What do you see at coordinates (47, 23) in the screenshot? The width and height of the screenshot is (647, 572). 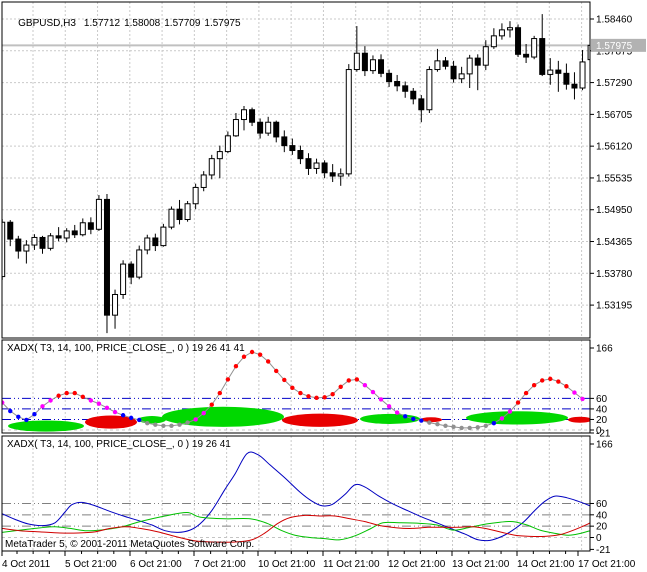 I see `symbol-period-label: GBPUSD,H3` at bounding box center [47, 23].